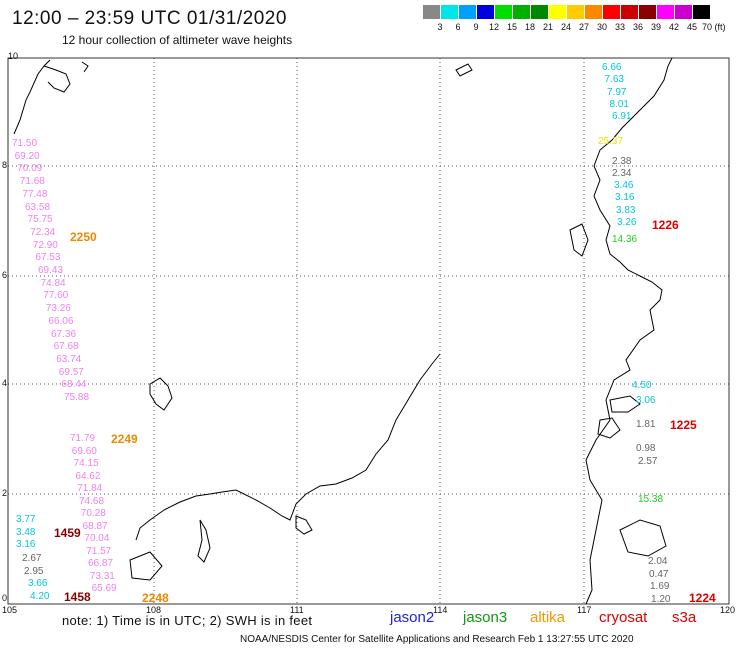 Image resolution: width=740 pixels, height=650 pixels. Describe the element at coordinates (155, 598) in the screenshot. I see `pass-time-2248: 2248` at that location.